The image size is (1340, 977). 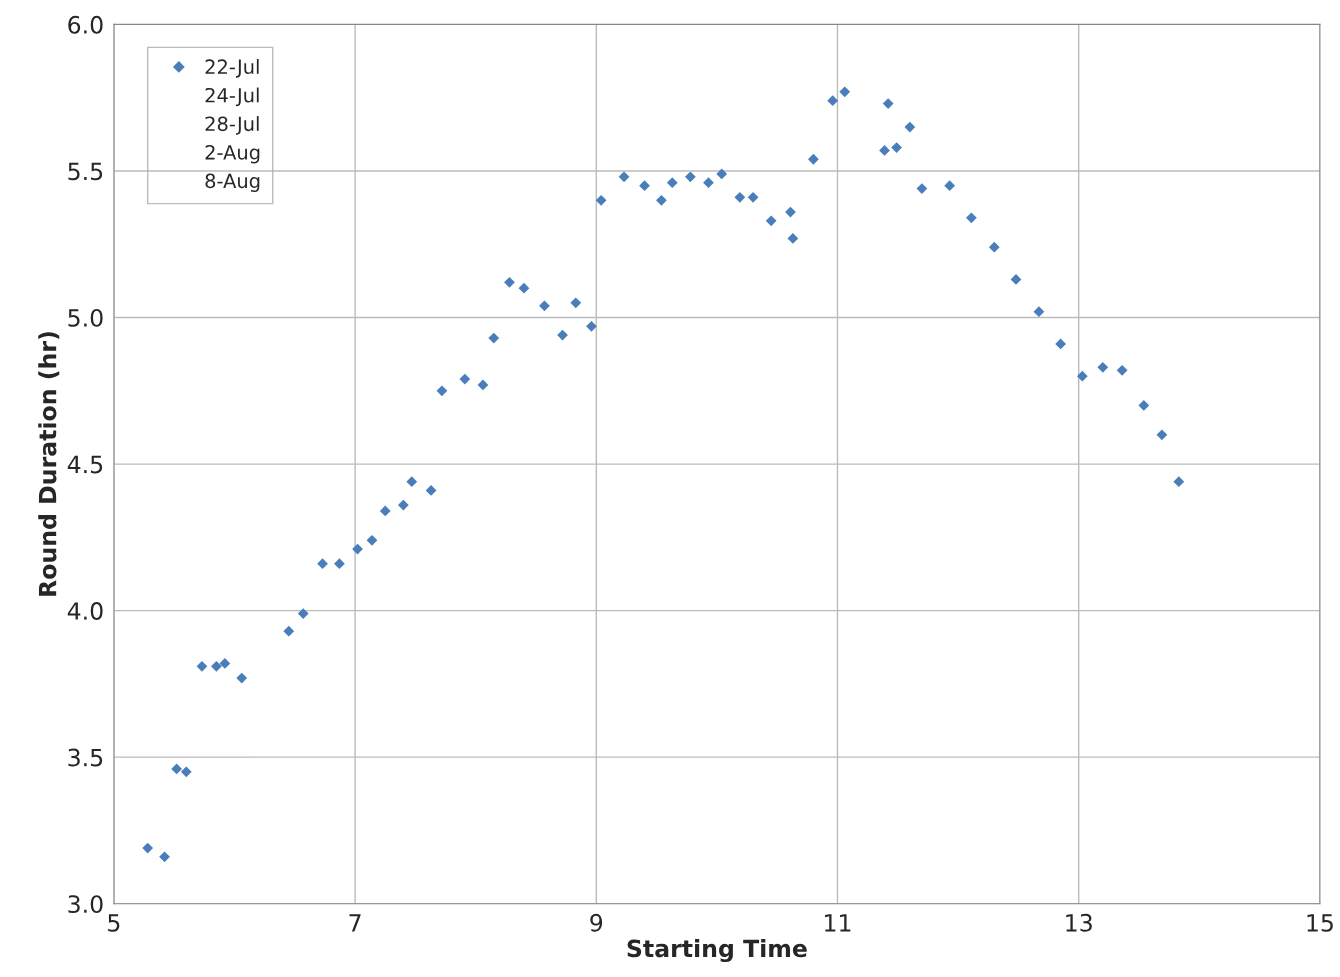 I want to click on text: 2-Aug, so click(x=232, y=154).